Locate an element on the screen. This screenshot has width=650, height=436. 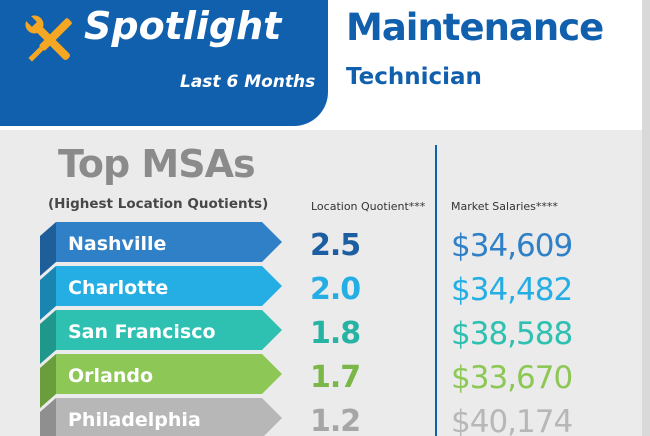
page-title: Maintenance is located at coordinates (475, 27).